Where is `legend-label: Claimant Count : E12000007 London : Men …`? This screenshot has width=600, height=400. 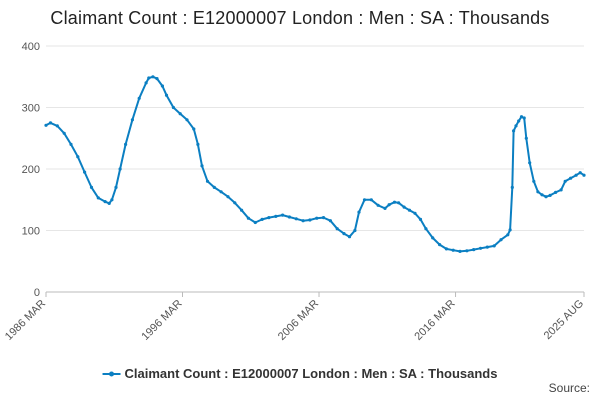 legend-label: Claimant Count : E12000007 London : Men … is located at coordinates (311, 373).